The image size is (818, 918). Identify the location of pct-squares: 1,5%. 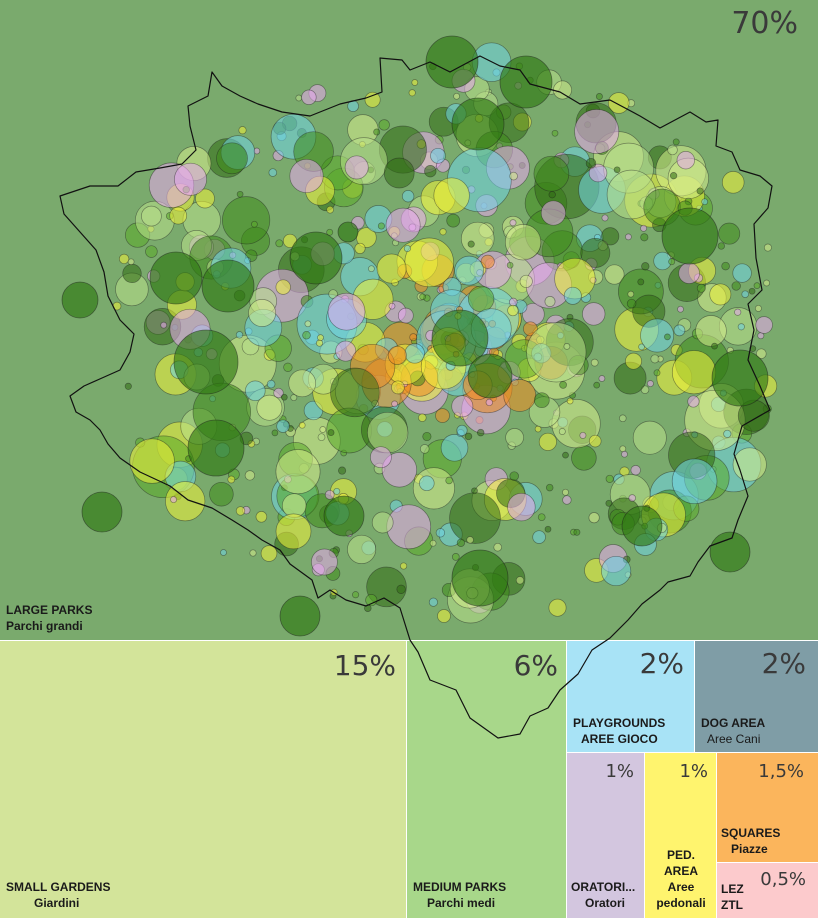
(781, 771).